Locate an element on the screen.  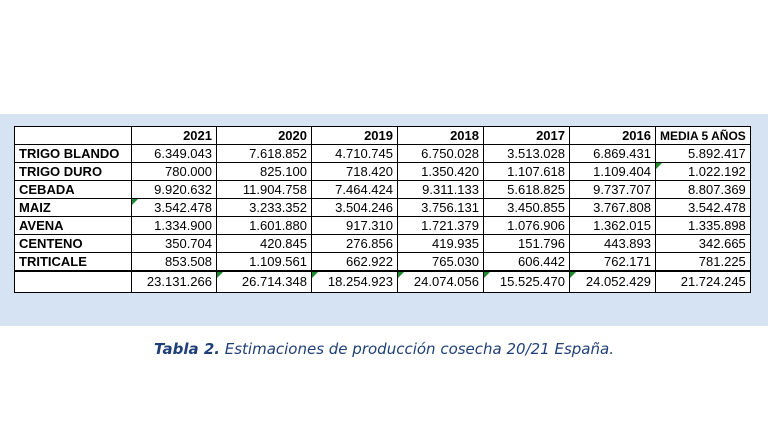
table-cell: 5.618.825 is located at coordinates (526, 189).